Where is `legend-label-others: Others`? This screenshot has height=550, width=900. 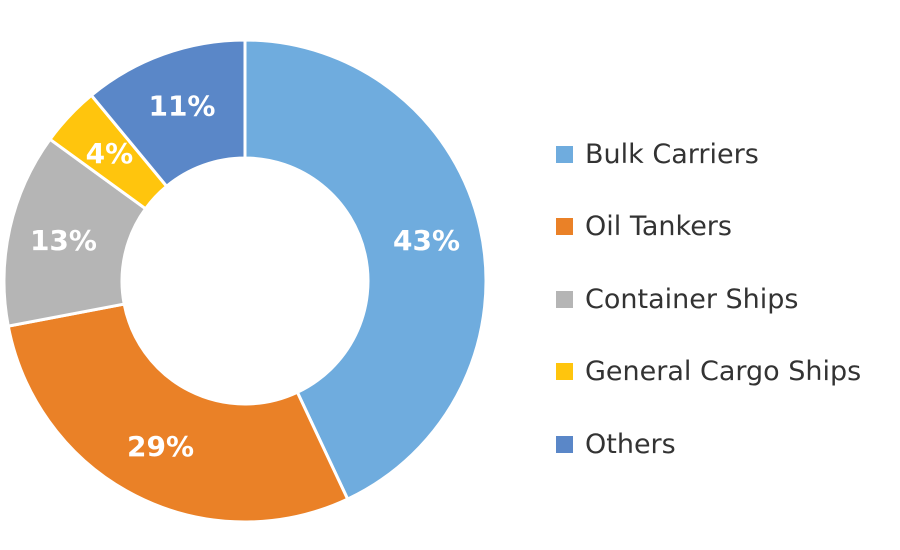 legend-label-others: Others is located at coordinates (630, 444).